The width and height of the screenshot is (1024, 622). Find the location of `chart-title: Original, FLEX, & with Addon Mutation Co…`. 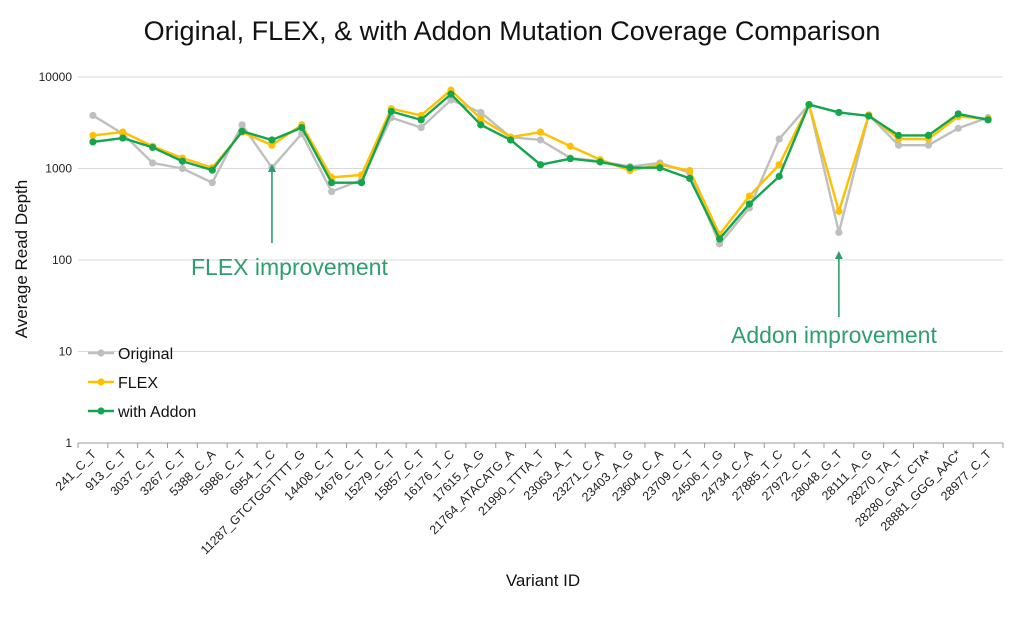

chart-title: Original, FLEX, & with Addon Mutation Co… is located at coordinates (512, 31).